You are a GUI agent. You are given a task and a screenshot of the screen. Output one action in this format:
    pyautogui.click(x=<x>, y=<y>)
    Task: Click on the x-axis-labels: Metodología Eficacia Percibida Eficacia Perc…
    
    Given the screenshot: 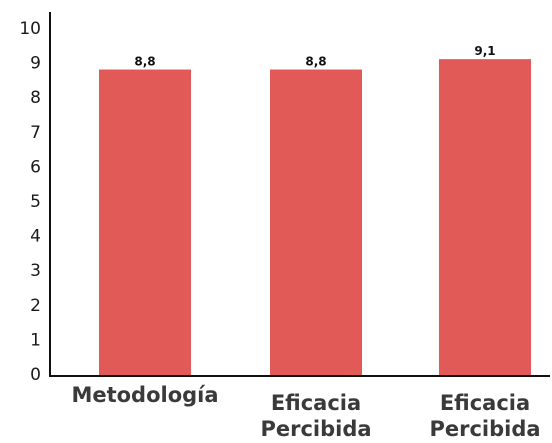 What is the action you would take?
    pyautogui.click(x=305, y=412)
    